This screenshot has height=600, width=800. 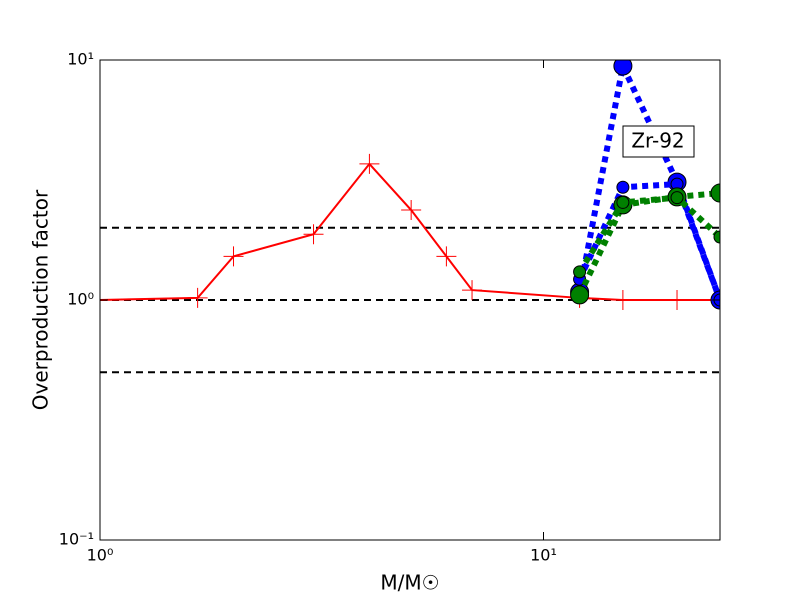 I want to click on y-tick-label: 10⁰, so click(x=80, y=299).